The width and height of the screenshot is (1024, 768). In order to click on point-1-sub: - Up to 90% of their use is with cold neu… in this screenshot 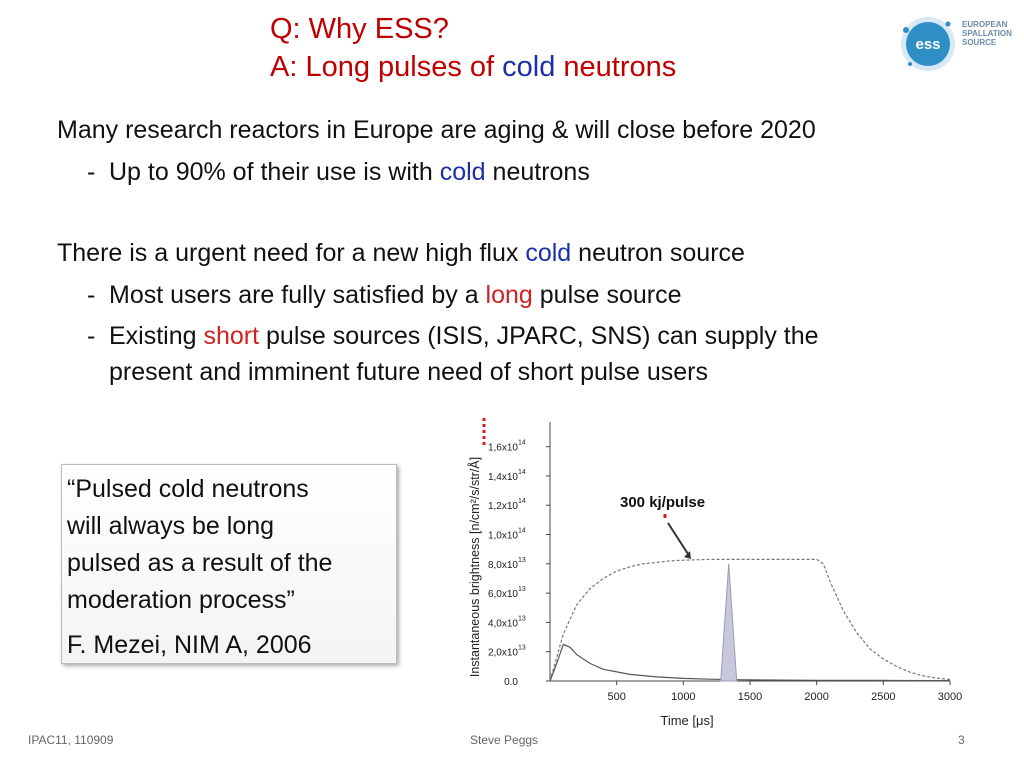, I will do `click(338, 172)`.